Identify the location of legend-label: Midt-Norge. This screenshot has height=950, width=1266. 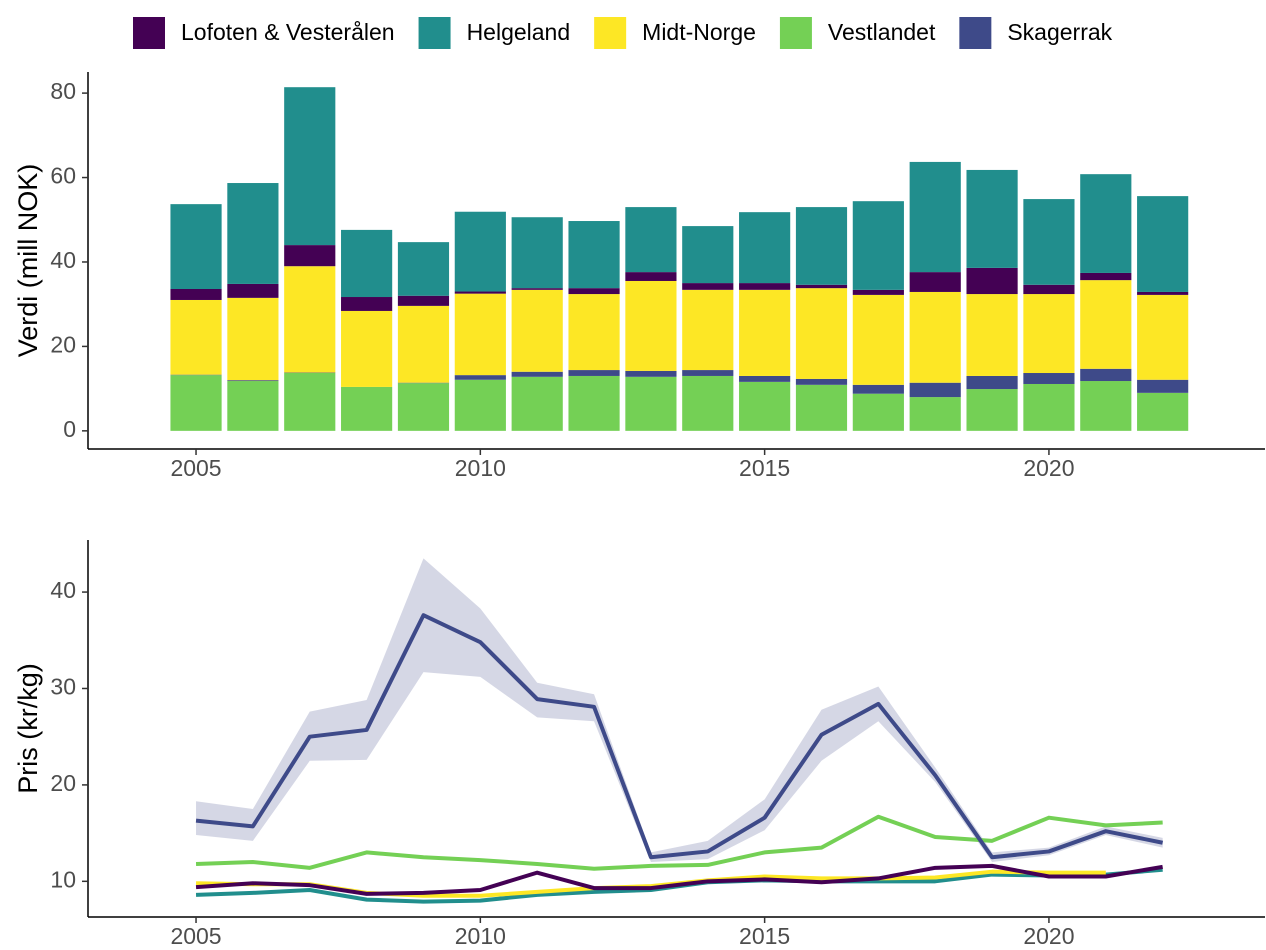
(699, 32).